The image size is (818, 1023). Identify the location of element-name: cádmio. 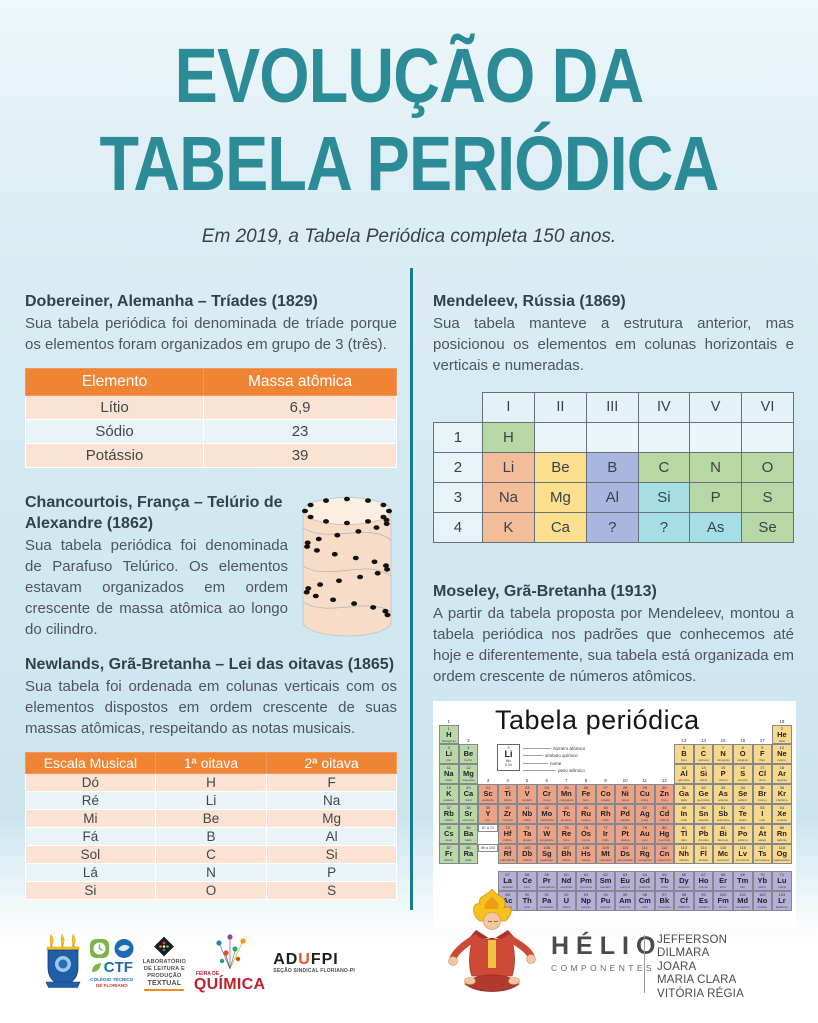
(664, 820).